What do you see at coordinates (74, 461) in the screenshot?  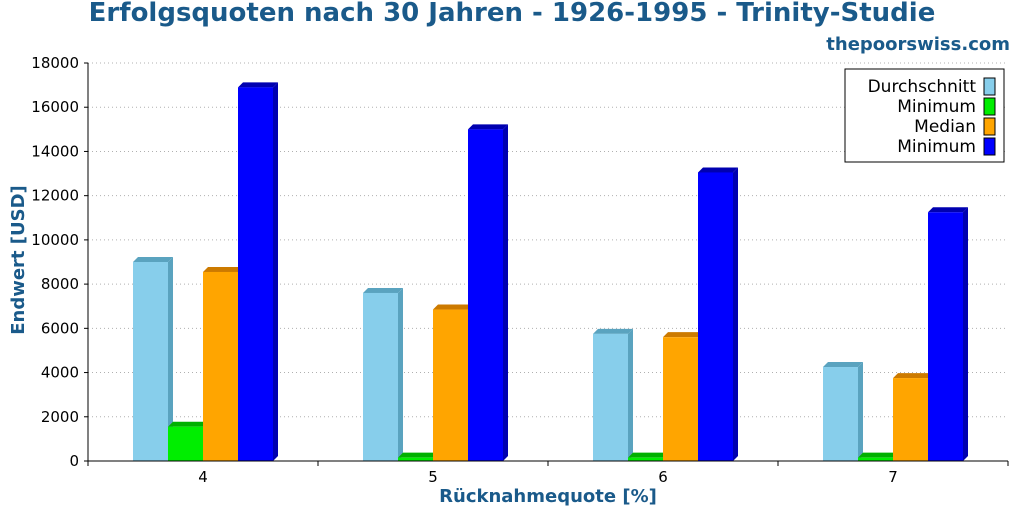 I see `y-tick-label: 0` at bounding box center [74, 461].